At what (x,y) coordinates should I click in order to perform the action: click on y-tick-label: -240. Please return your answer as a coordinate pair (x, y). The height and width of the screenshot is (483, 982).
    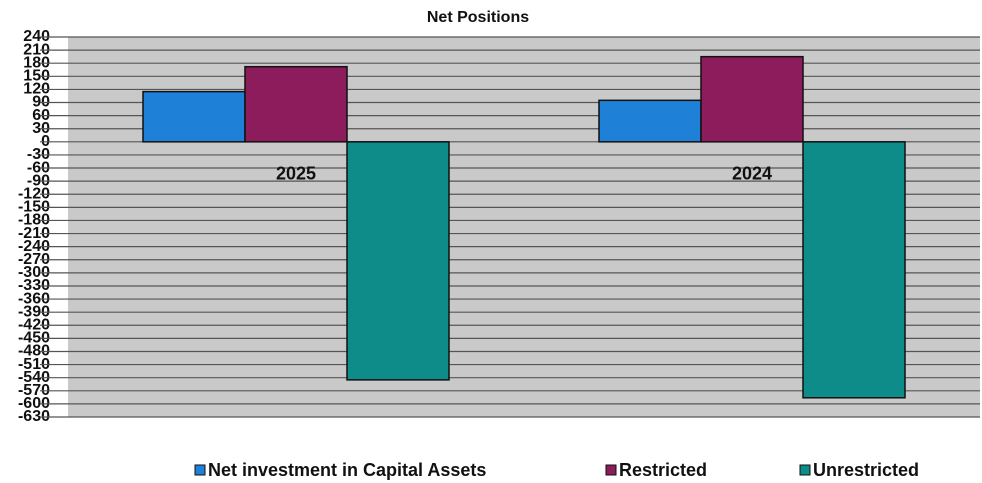
    Looking at the image, I should click on (34, 246).